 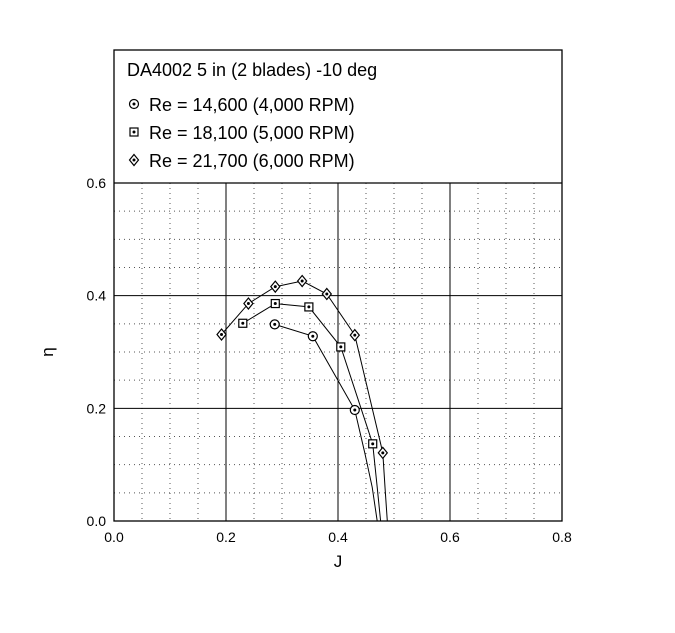 What do you see at coordinates (252, 161) in the screenshot?
I see `legend-label-3: Re = 21,700 (6,000 RPM)` at bounding box center [252, 161].